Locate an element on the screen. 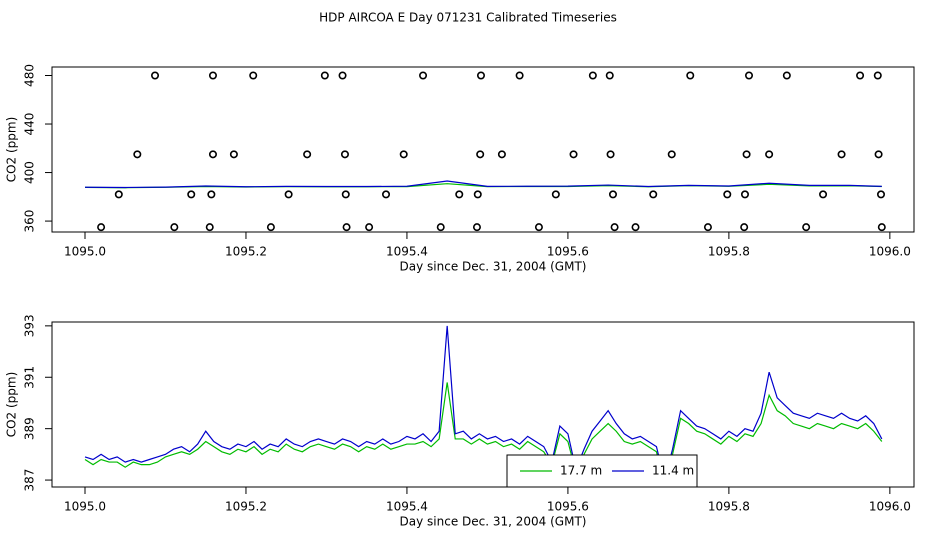 The width and height of the screenshot is (936, 540). legend-label: 17.7 m is located at coordinates (581, 471).